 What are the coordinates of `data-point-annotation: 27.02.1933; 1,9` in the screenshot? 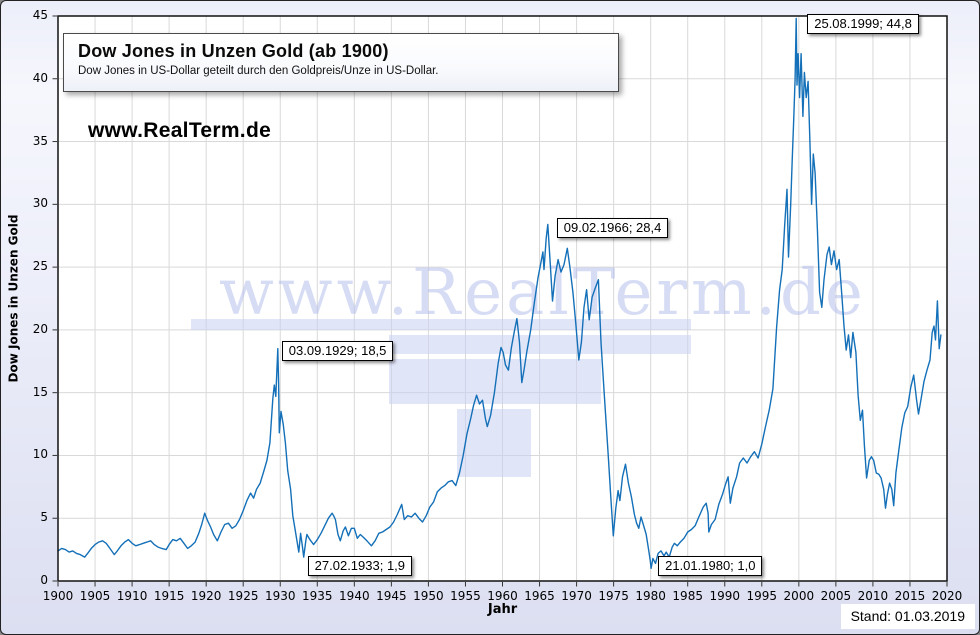 It's located at (360, 566).